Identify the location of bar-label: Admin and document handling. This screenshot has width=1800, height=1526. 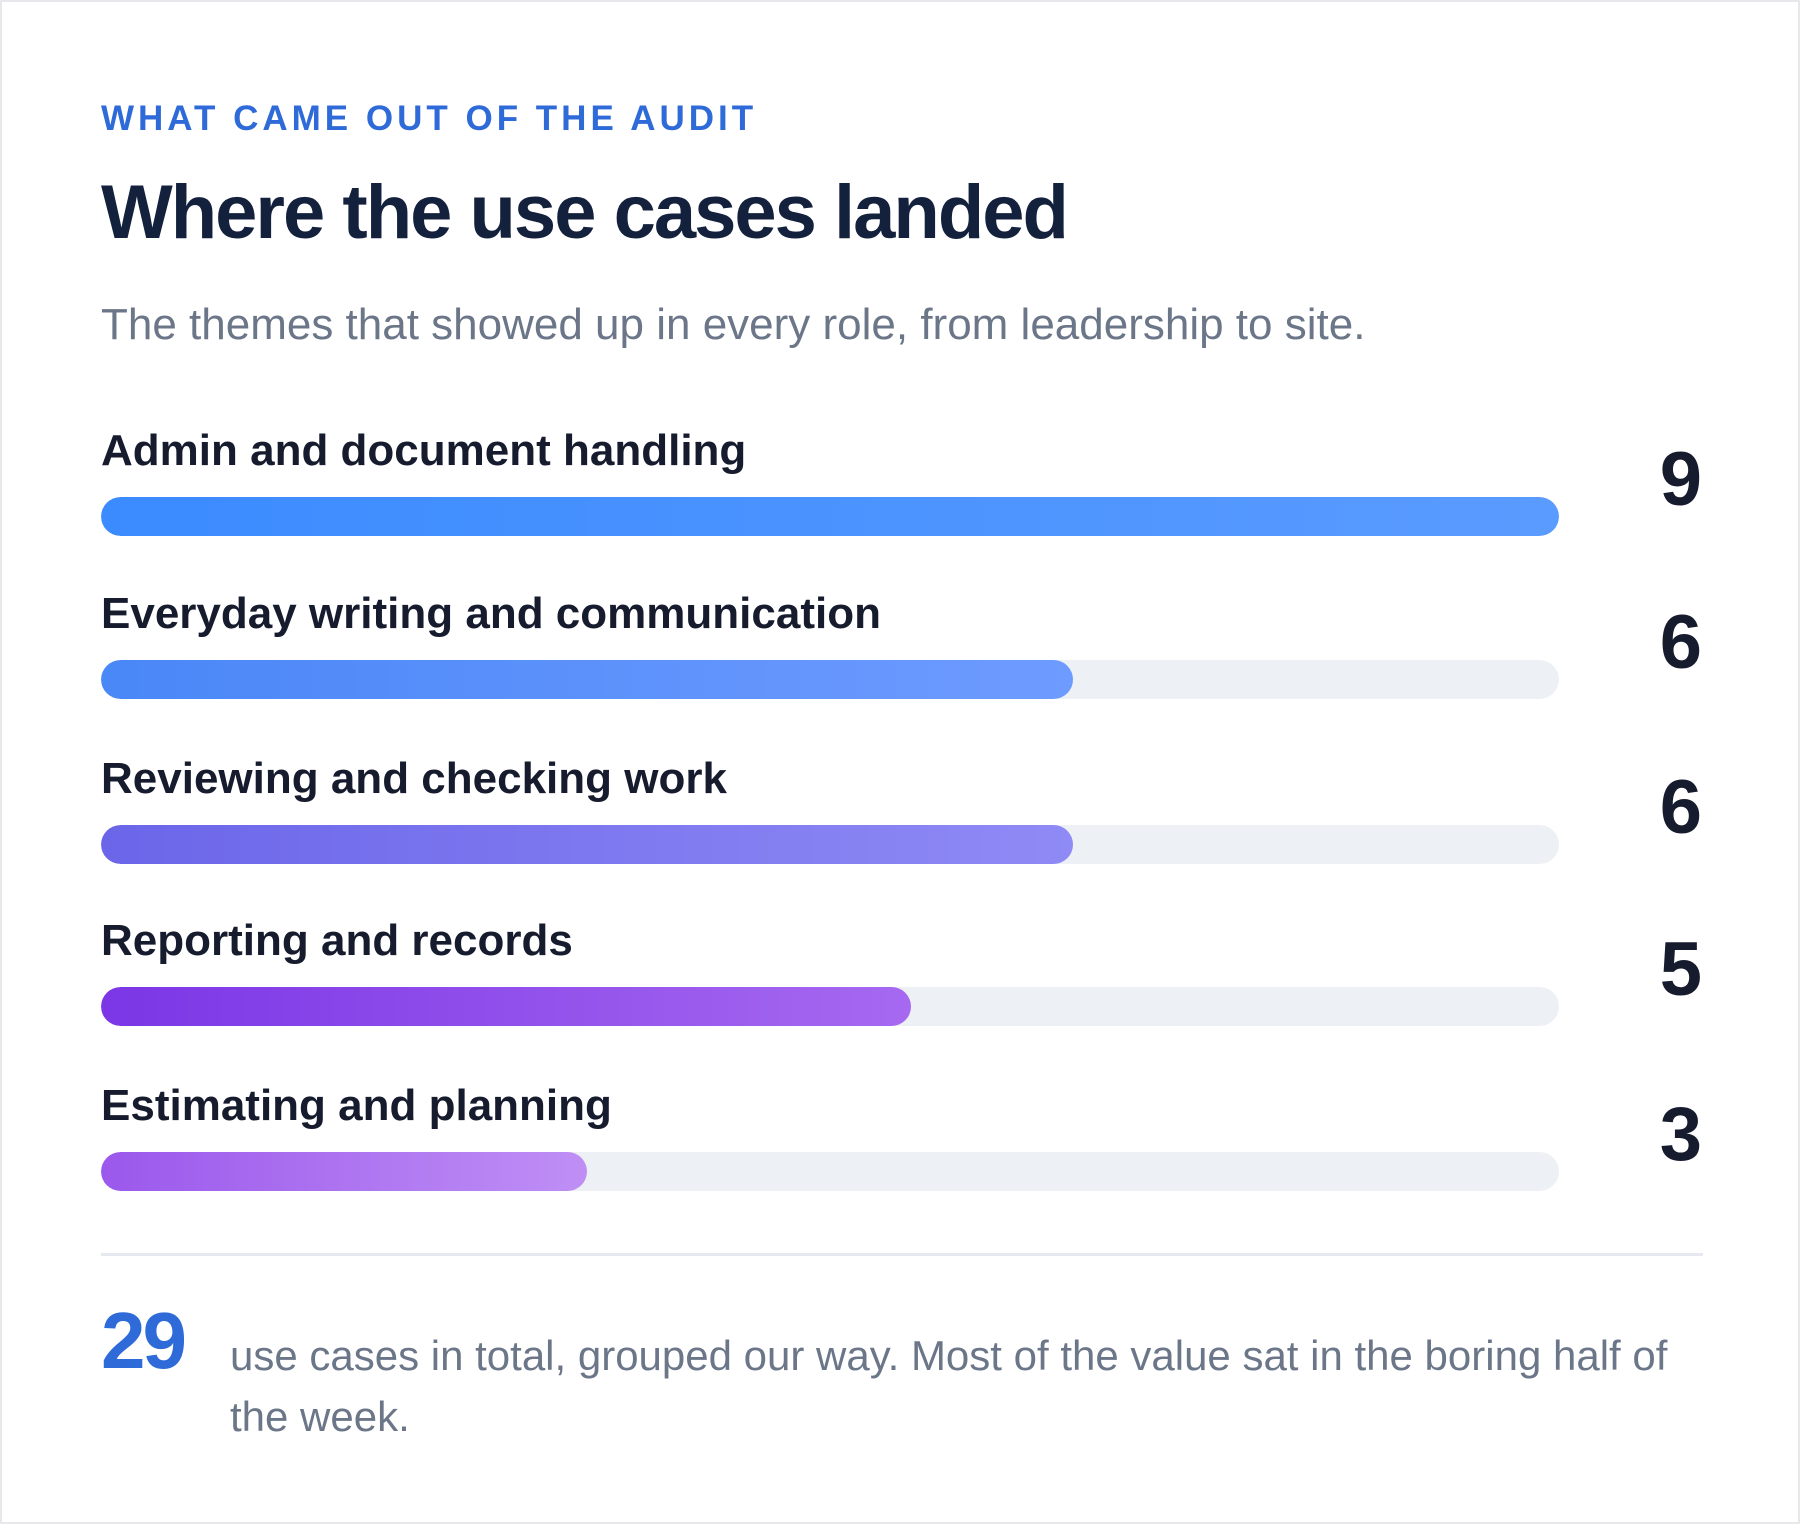
(424, 450).